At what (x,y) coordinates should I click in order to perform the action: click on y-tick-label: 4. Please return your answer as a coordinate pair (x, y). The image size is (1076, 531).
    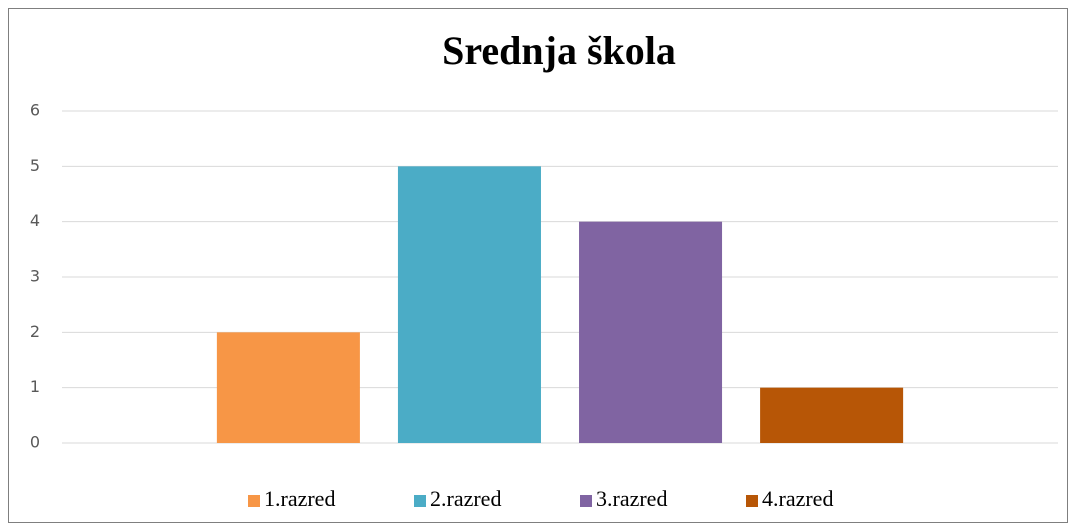
    Looking at the image, I should click on (35, 220).